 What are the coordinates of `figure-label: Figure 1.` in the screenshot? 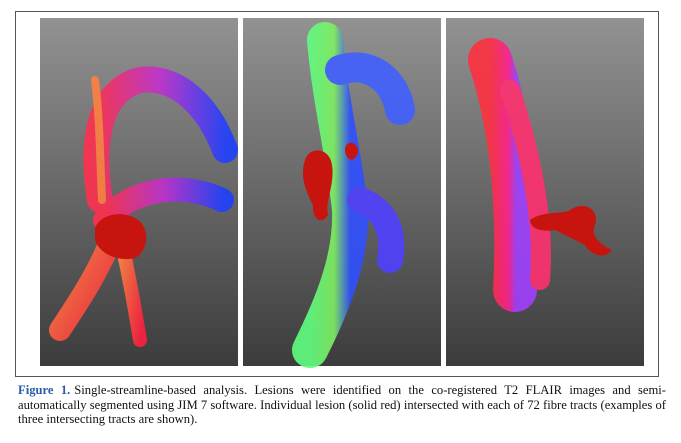 It's located at (44, 390).